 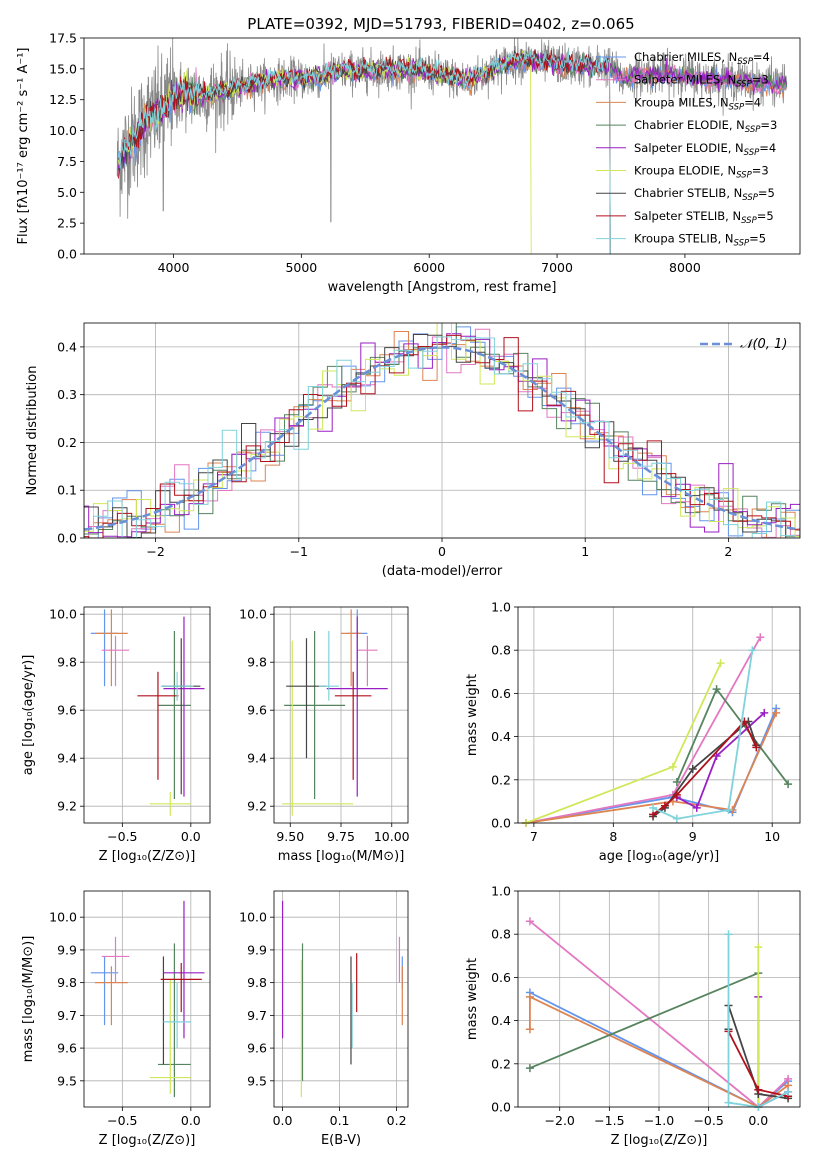 I want to click on y-tick-label: 0.8, so click(x=501, y=650).